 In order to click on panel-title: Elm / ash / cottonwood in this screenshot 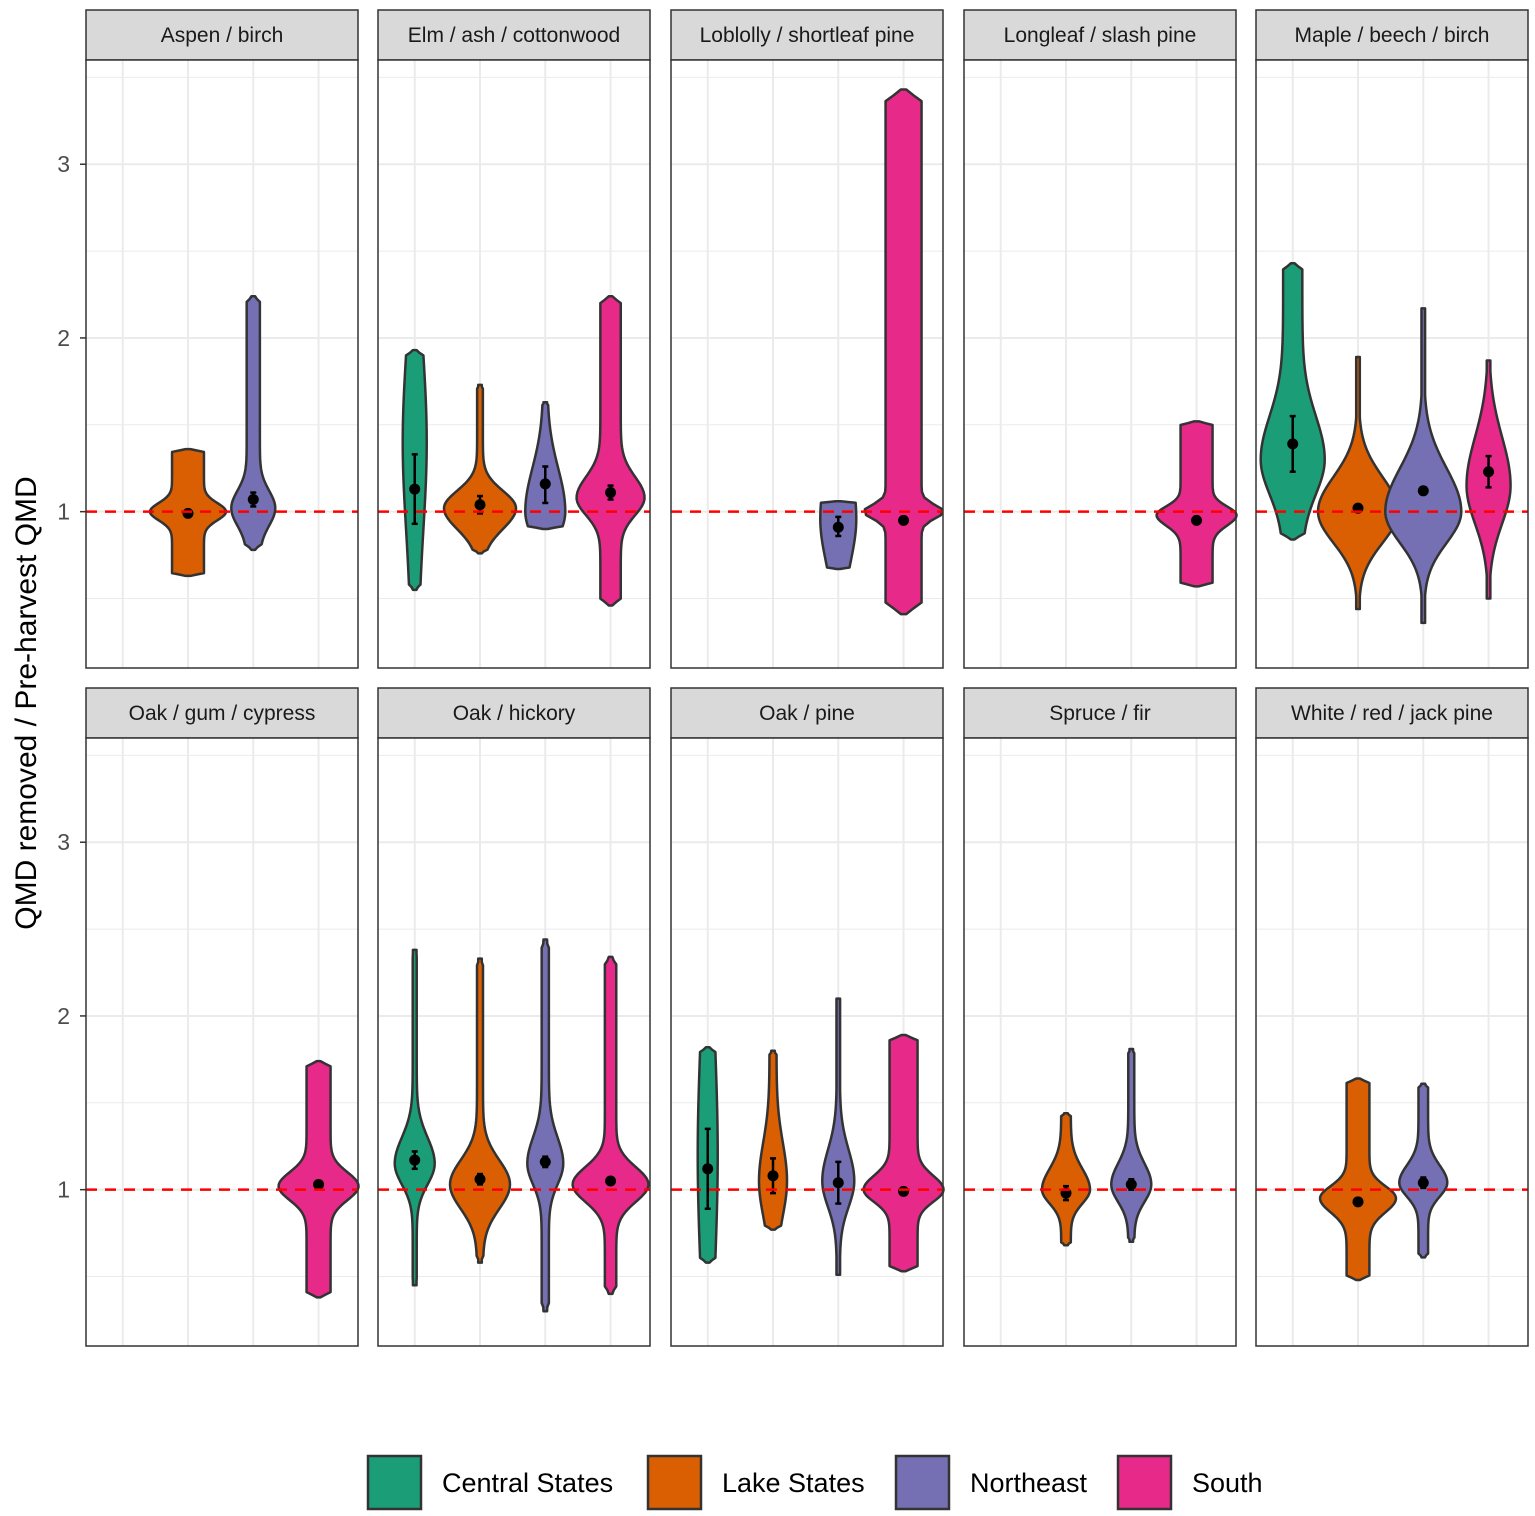, I will do `click(514, 35)`.